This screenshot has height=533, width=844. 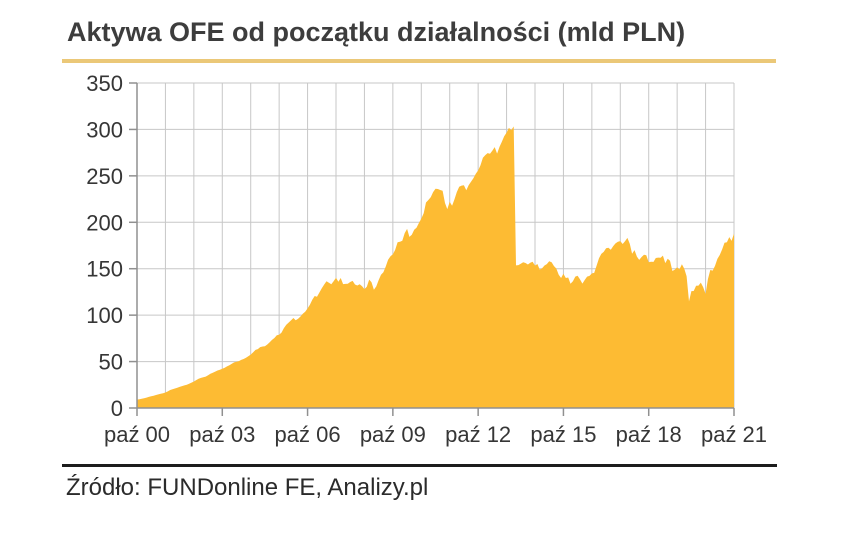 I want to click on title-rule-divider, so click(x=419, y=61).